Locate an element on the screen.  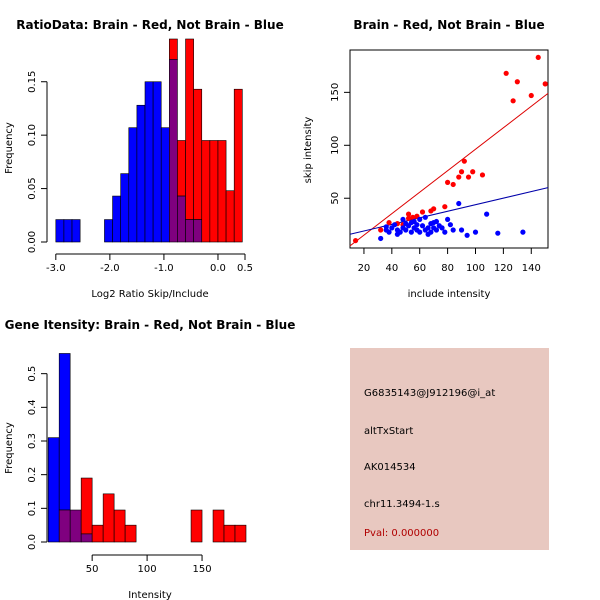
intensity-y-tick-label: 0.0 is located at coordinates (32, 542).